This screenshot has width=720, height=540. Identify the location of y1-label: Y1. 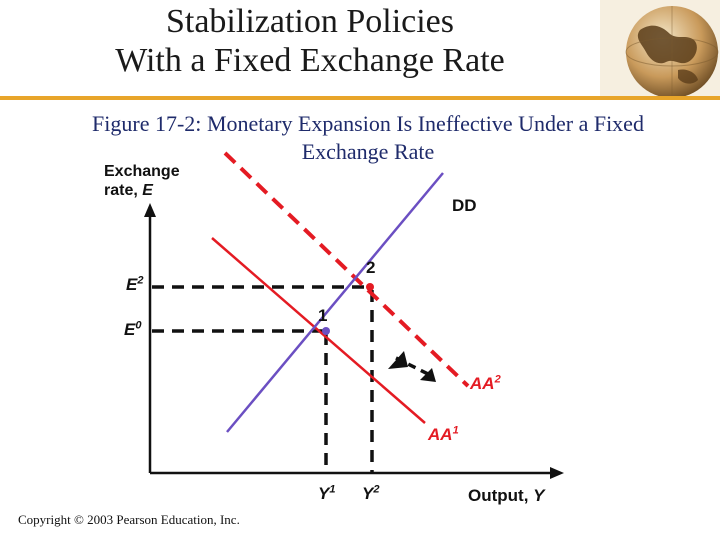
(327, 493).